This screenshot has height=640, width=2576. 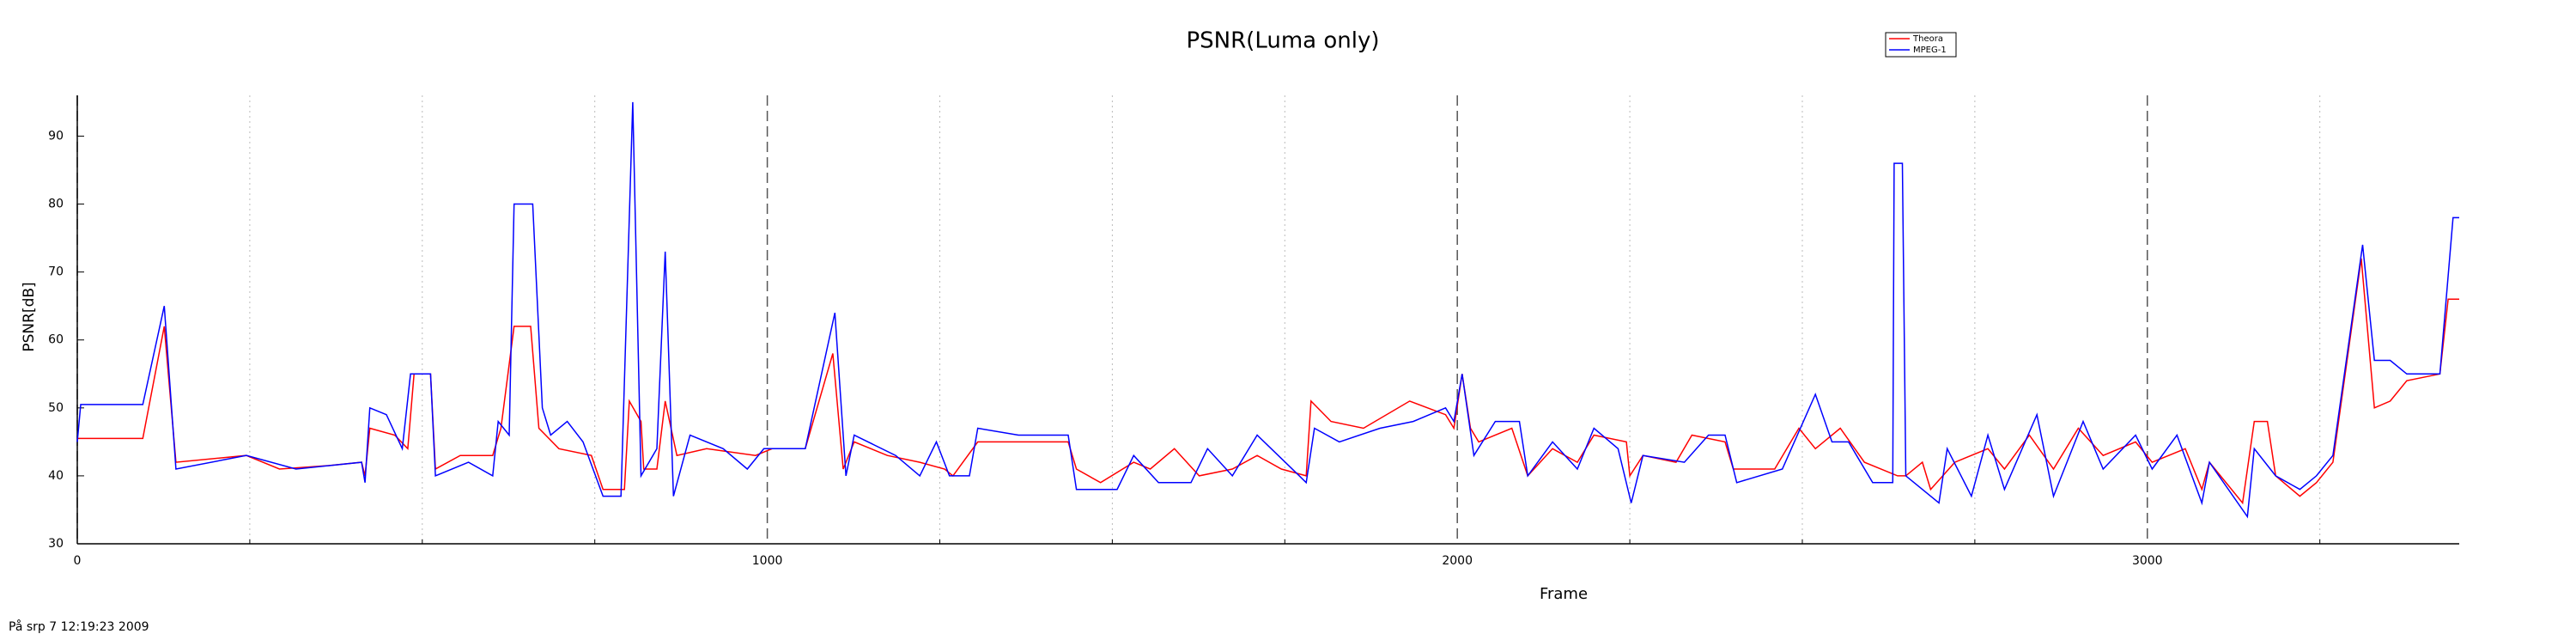 I want to click on y-tick-label: 70, so click(x=56, y=272).